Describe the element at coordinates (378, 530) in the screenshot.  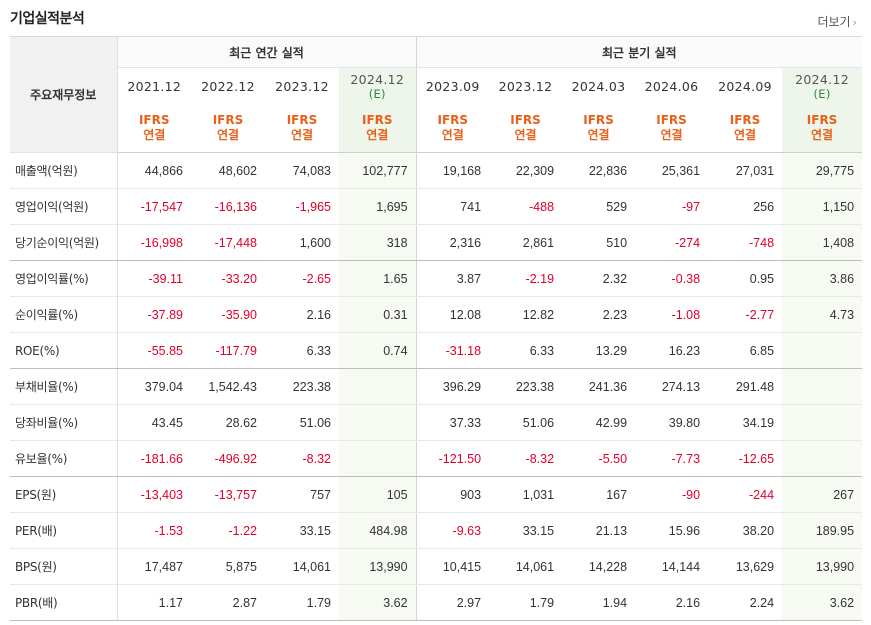
I see `table-cell: 484.98` at that location.